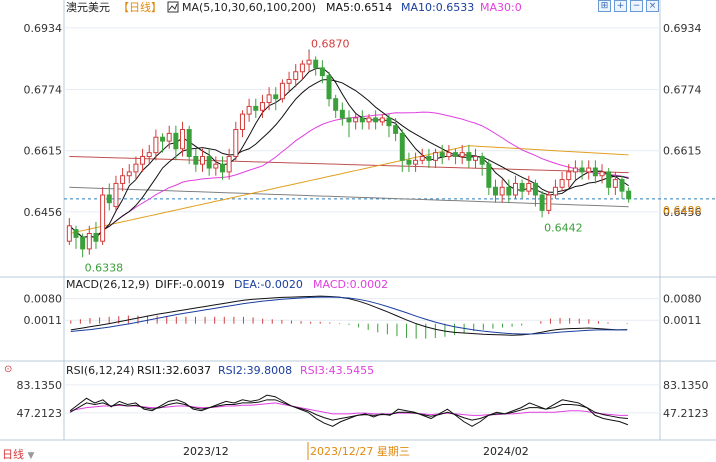  Describe the element at coordinates (43, 89) in the screenshot. I see `price-tick-left: 0.6774` at that location.